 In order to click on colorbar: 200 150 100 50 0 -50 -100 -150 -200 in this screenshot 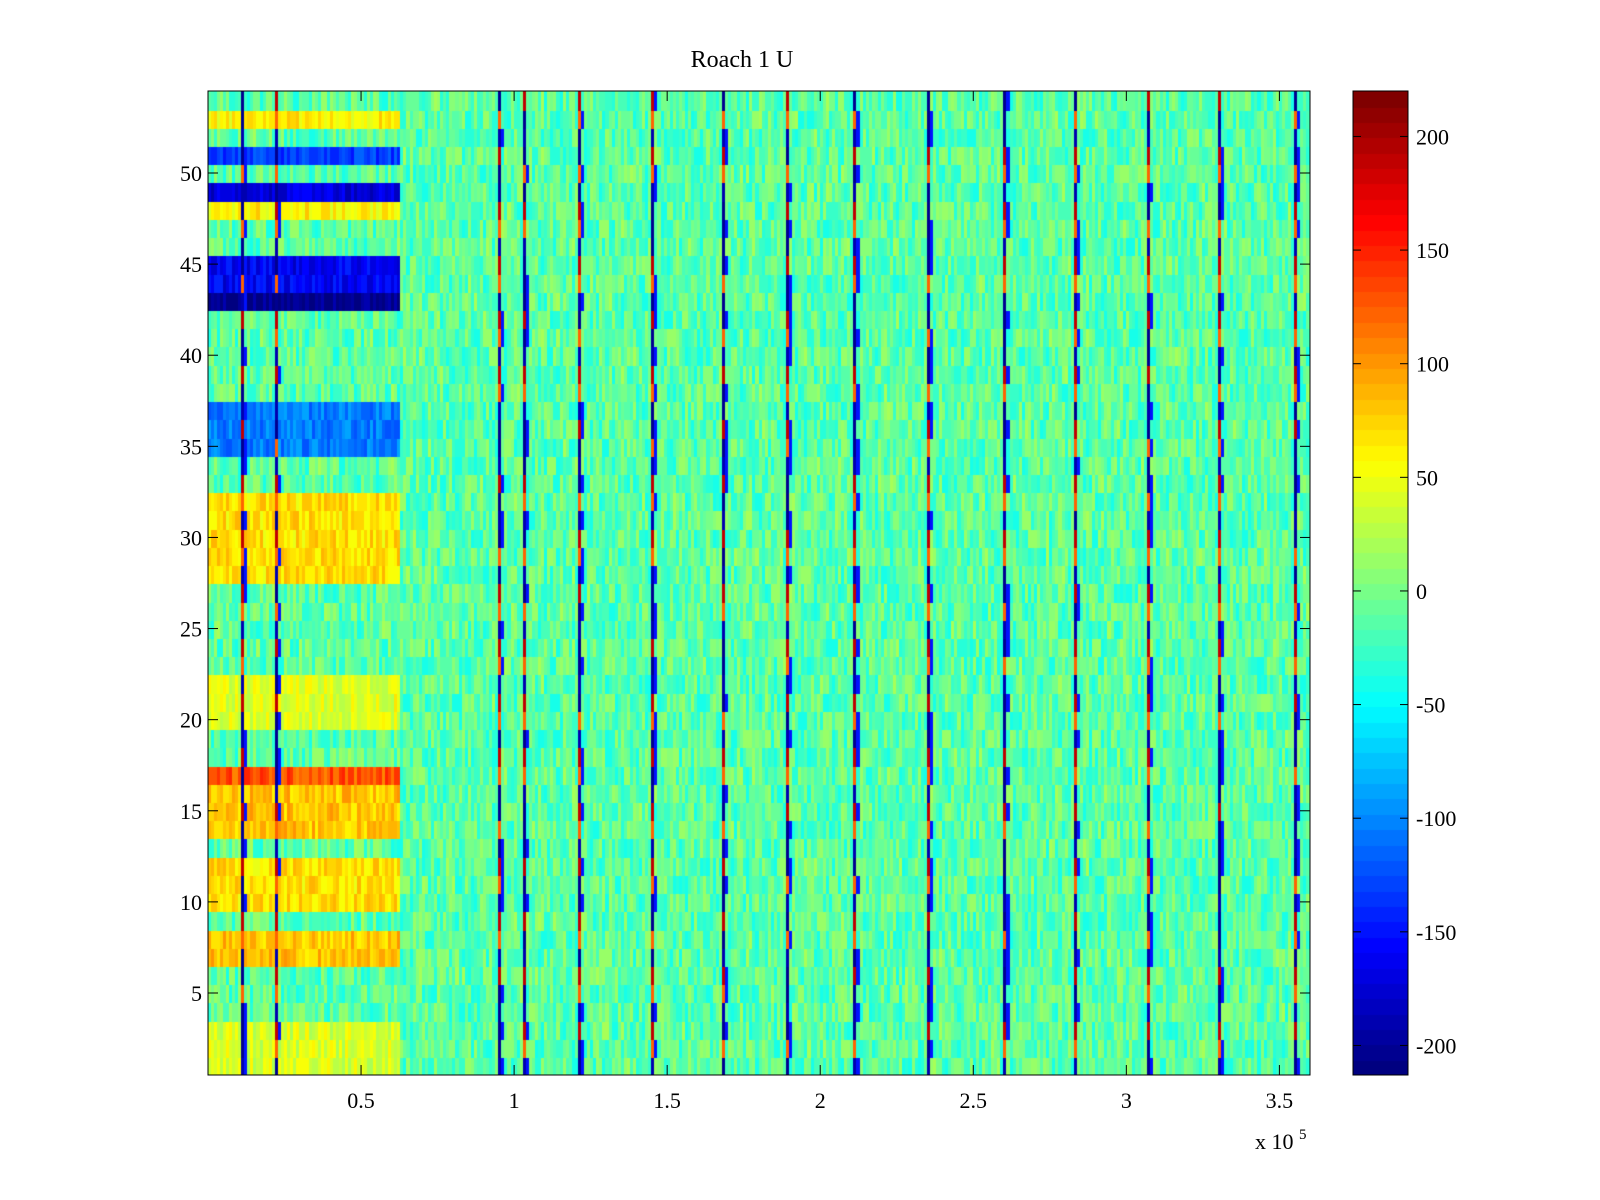, I will do `click(1404, 583)`.